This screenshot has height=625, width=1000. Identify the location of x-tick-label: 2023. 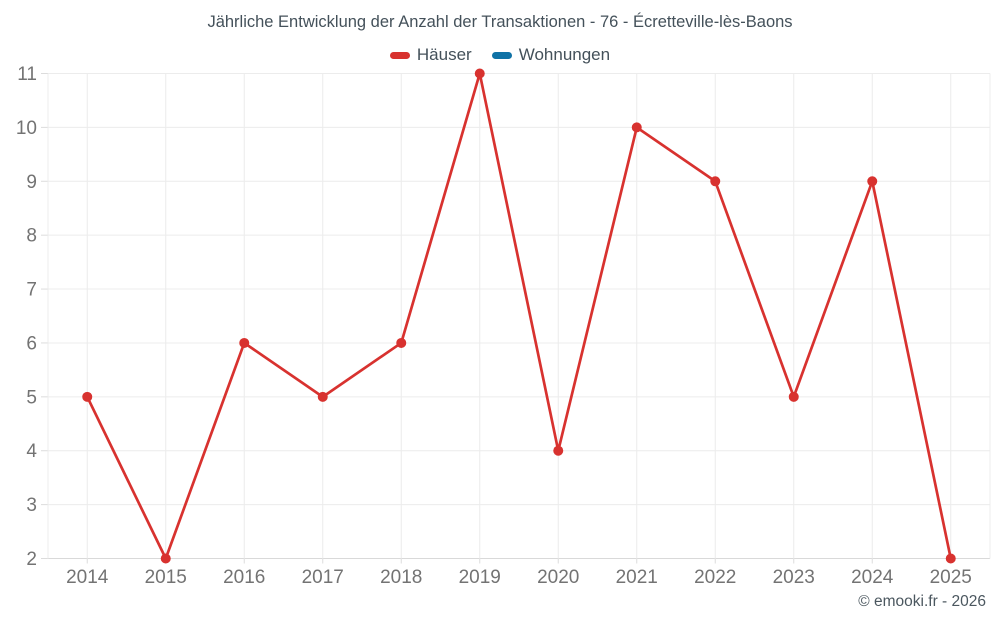
(794, 577).